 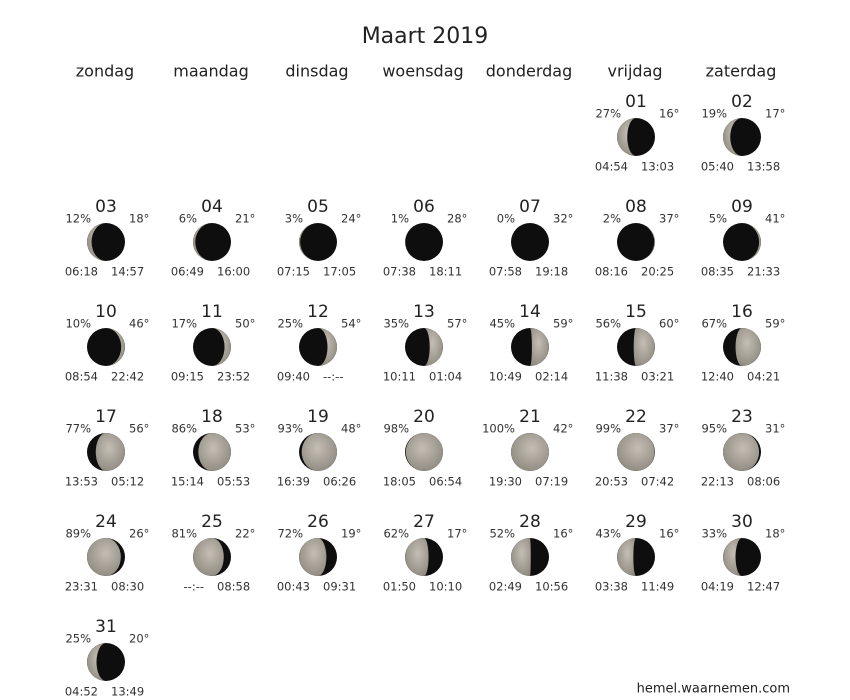 I want to click on illumination: 86%, so click(x=184, y=429).